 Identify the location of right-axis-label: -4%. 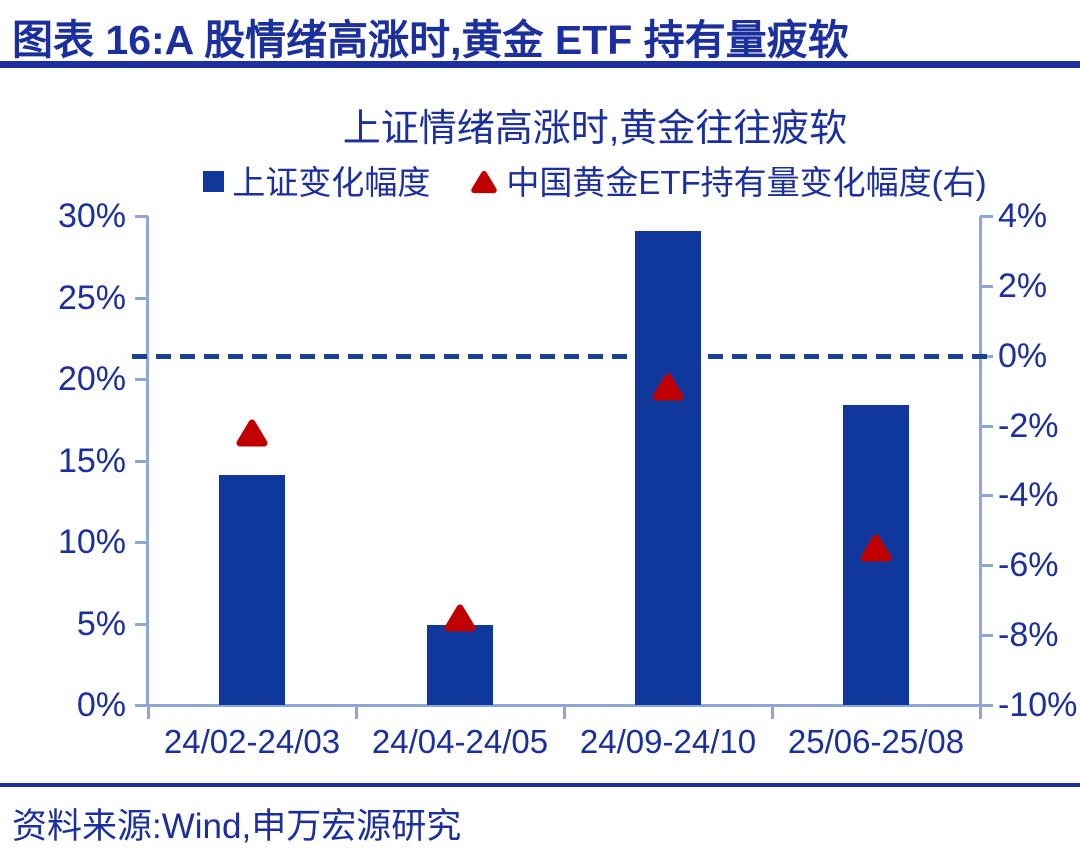
(1028, 495).